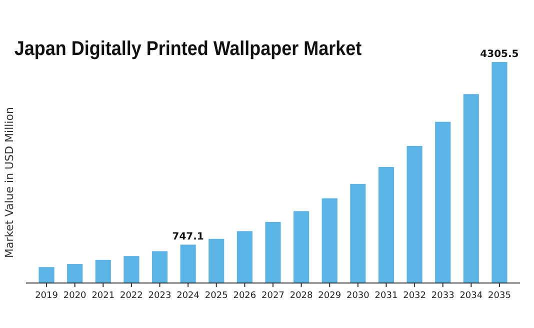 This screenshot has width=534, height=328. What do you see at coordinates (103, 296) in the screenshot?
I see `x-tick-label: 2021` at bounding box center [103, 296].